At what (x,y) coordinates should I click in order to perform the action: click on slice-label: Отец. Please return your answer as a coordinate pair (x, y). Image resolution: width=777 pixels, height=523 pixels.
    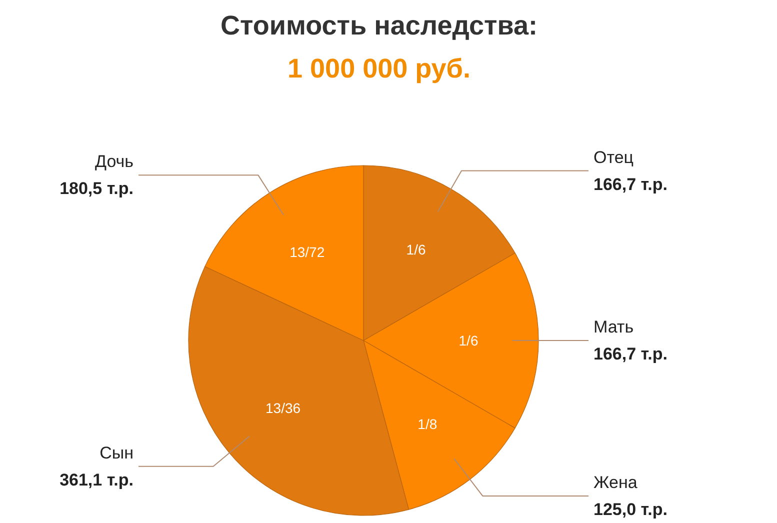
    Looking at the image, I should click on (614, 157).